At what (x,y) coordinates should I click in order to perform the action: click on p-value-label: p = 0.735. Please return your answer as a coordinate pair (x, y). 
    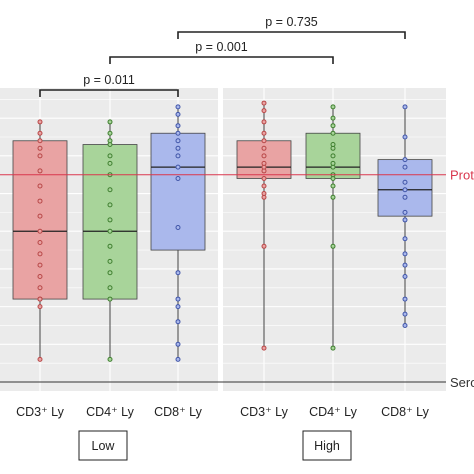
    Looking at the image, I should click on (291, 22).